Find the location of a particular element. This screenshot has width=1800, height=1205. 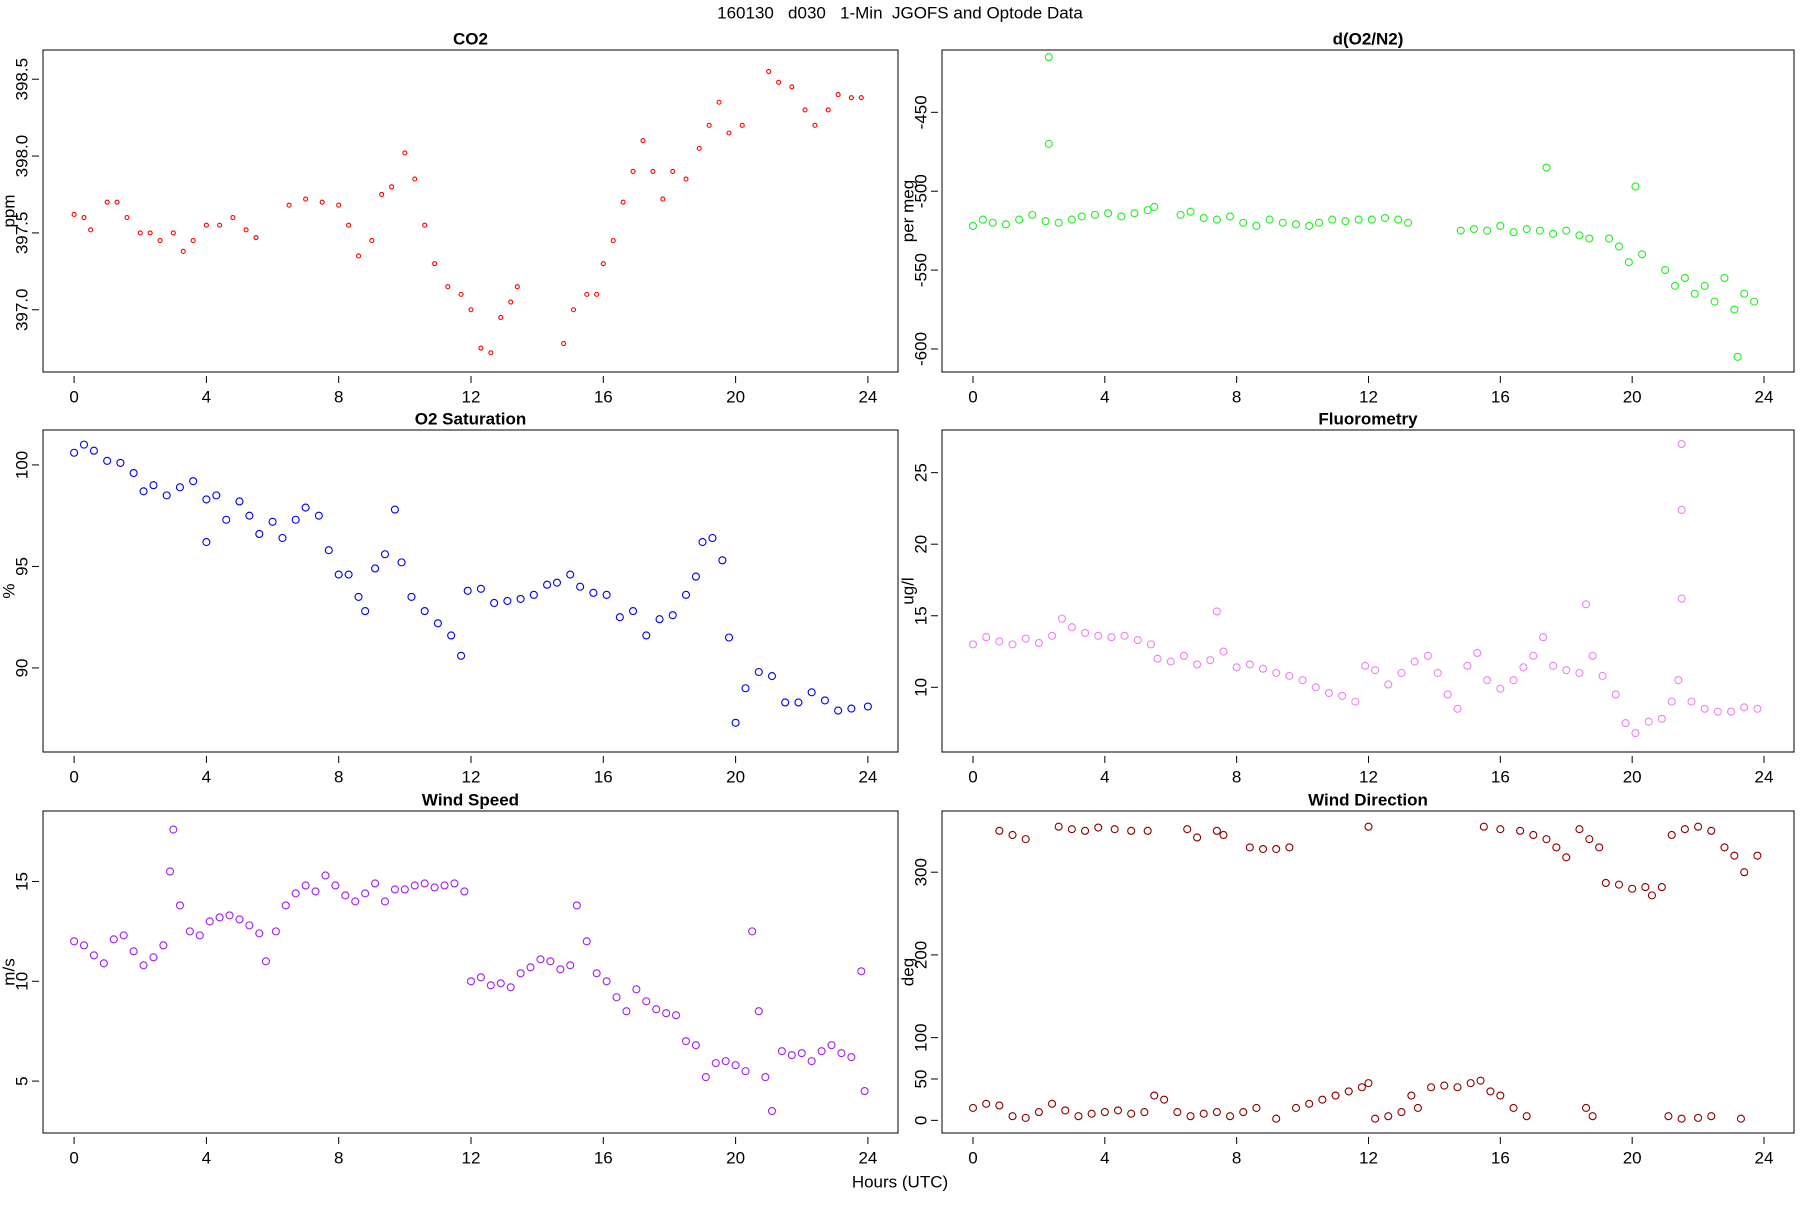

x-tick-label: 12 is located at coordinates (471, 1157).